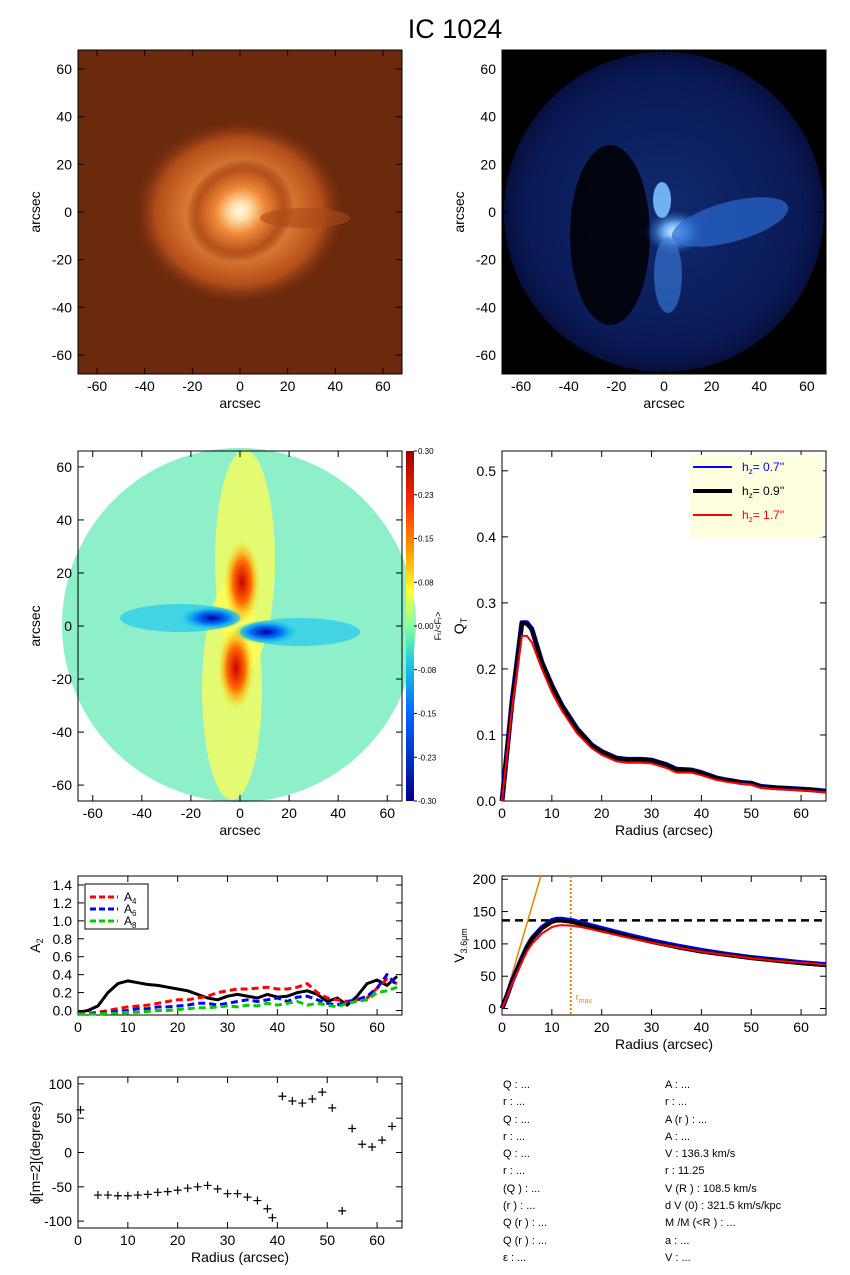 The image size is (850, 1275). What do you see at coordinates (438, 626) in the screenshot?
I see `colorbar-label: Fₜ/<Fᵣ>` at bounding box center [438, 626].